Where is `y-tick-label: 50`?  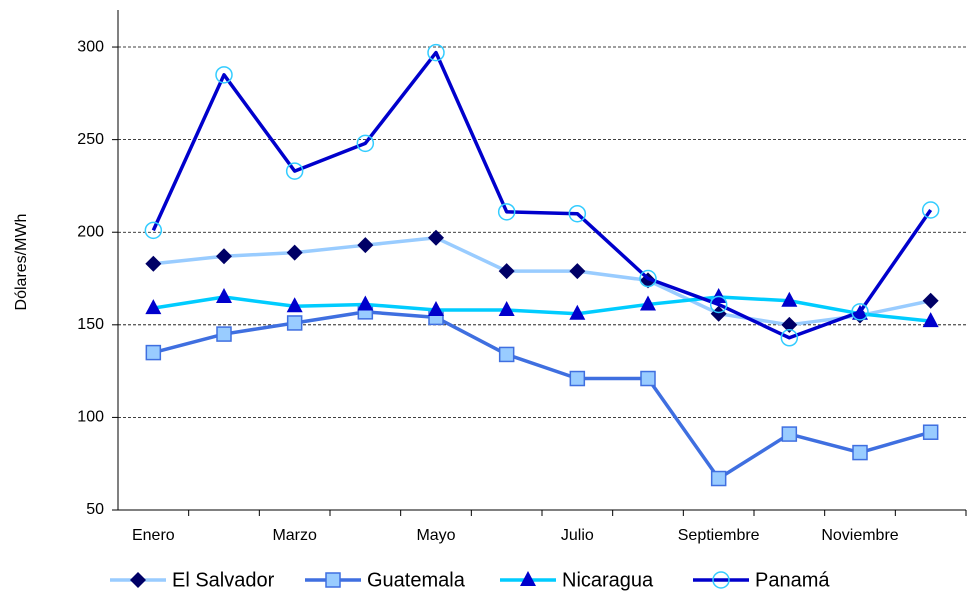 y-tick-label: 50 is located at coordinates (95, 509).